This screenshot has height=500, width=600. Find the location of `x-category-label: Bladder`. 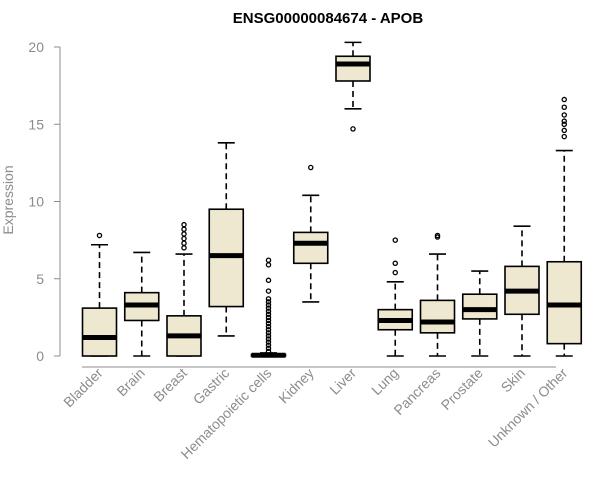

x-category-label: Bladder is located at coordinates (83, 388).